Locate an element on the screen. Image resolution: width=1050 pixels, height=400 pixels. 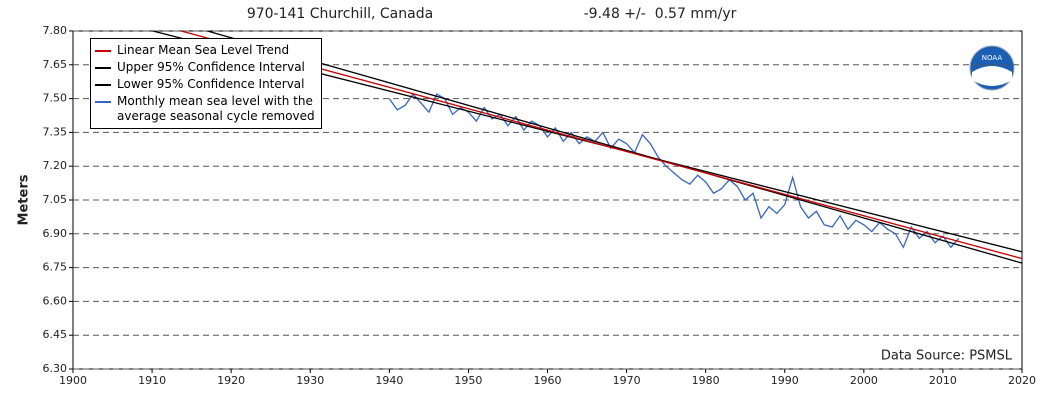
y-axis-label: Meters is located at coordinates (24, 199).